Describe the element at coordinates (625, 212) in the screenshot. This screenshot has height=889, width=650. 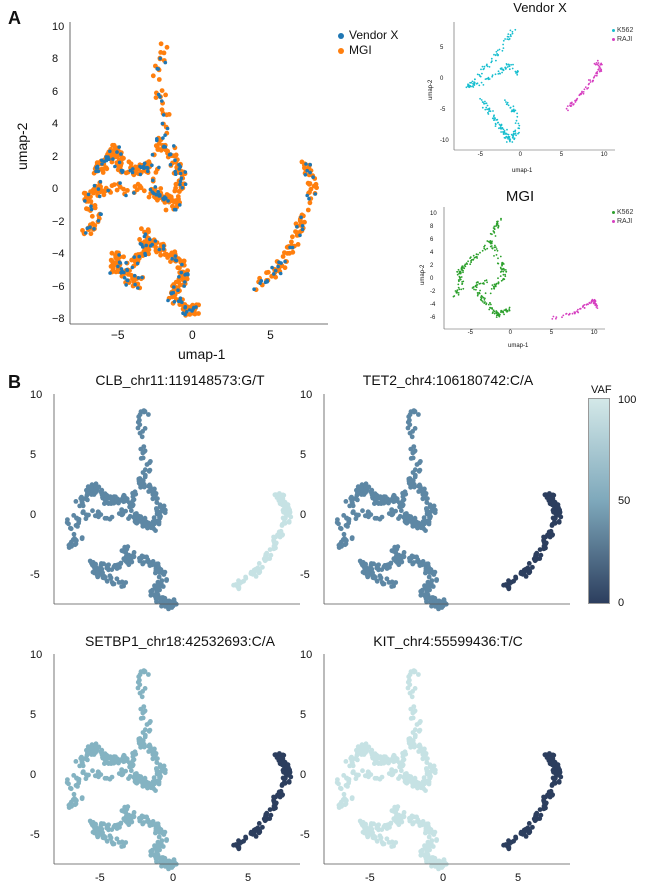
I see `mgi-legend-label-k562: K562` at that location.